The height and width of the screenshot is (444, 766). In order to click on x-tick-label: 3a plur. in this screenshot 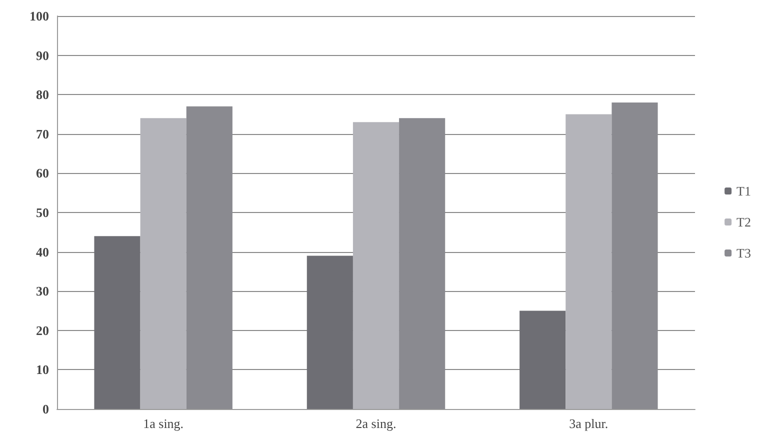, I will do `click(588, 423)`.